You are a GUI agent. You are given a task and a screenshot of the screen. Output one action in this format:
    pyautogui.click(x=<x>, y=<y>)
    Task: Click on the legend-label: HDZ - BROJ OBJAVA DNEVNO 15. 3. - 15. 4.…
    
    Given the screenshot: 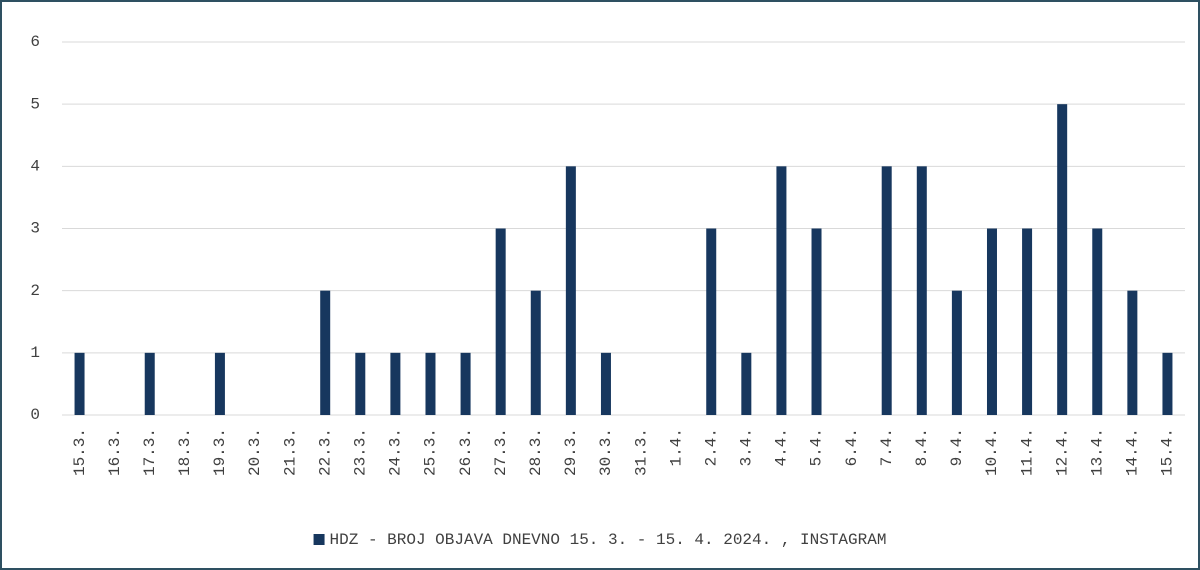 What is the action you would take?
    pyautogui.click(x=608, y=540)
    